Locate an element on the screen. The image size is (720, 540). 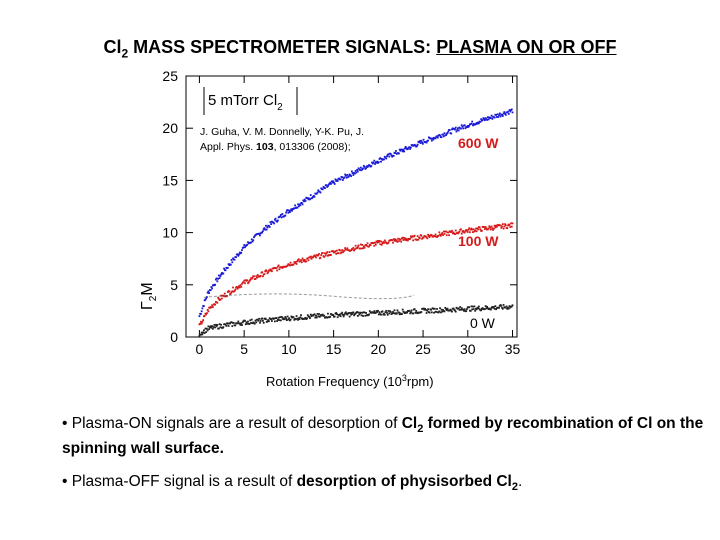
y-tick-label: 25 is located at coordinates (170, 76).